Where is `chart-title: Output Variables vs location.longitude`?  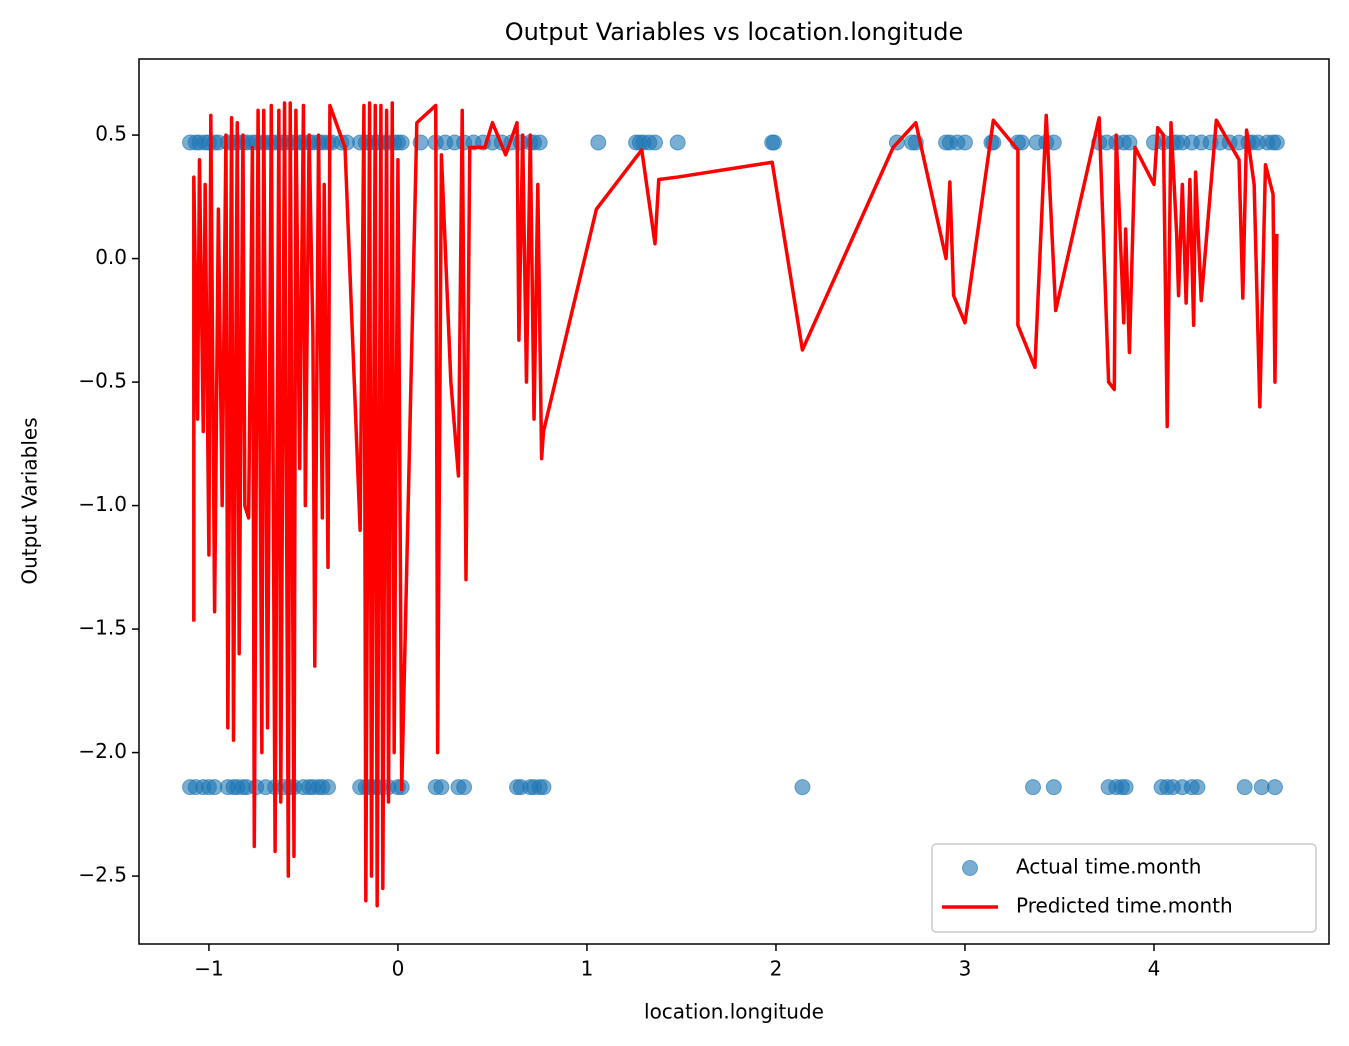
chart-title: Output Variables vs location.longitude is located at coordinates (734, 32).